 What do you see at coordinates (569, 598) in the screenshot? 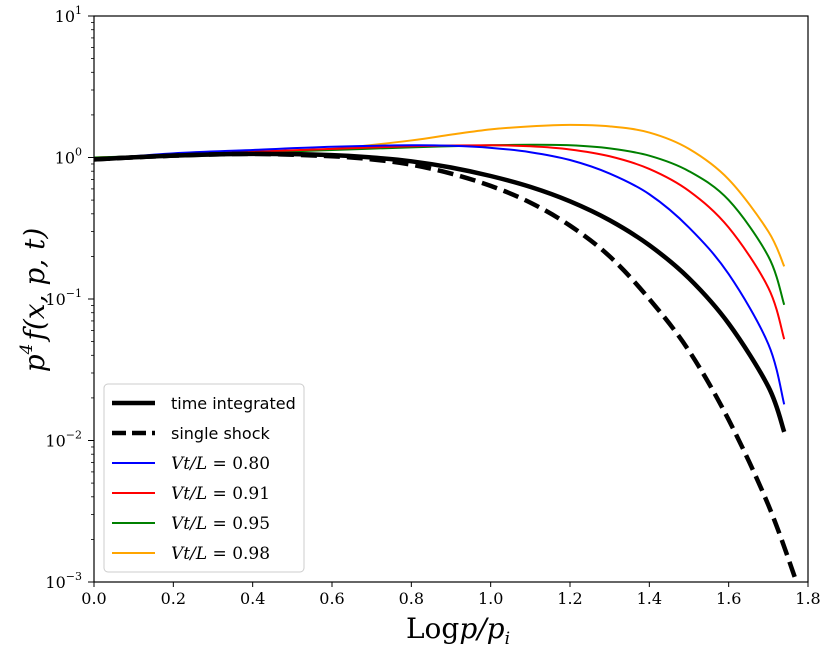
I see `x-tick-label: 1.2` at bounding box center [569, 598].